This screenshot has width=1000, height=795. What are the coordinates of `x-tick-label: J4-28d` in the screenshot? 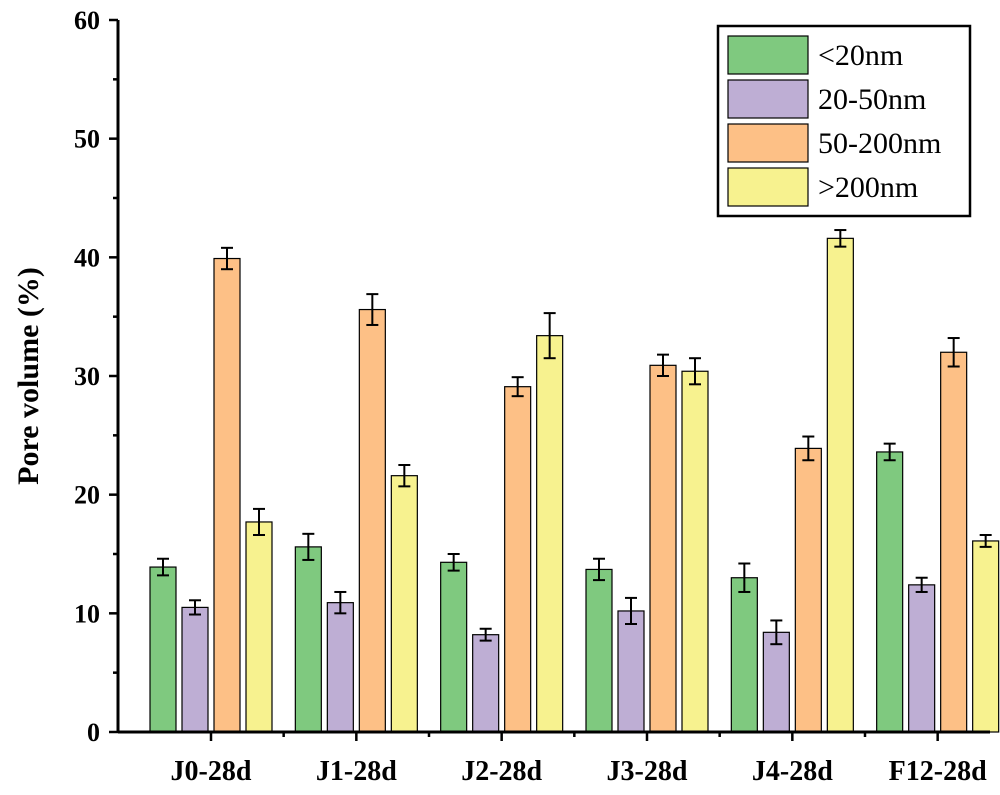 It's located at (792, 771).